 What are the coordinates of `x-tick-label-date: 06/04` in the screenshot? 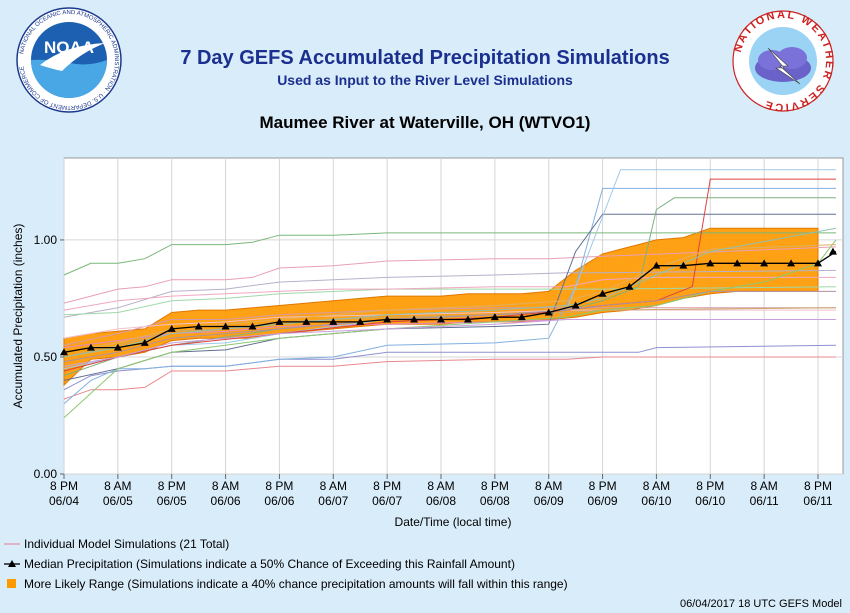 It's located at (64, 501).